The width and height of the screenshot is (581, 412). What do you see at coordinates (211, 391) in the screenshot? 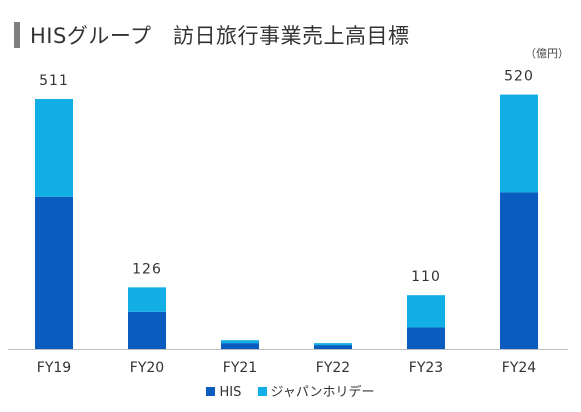
I see `legend-swatch-his` at bounding box center [211, 391].